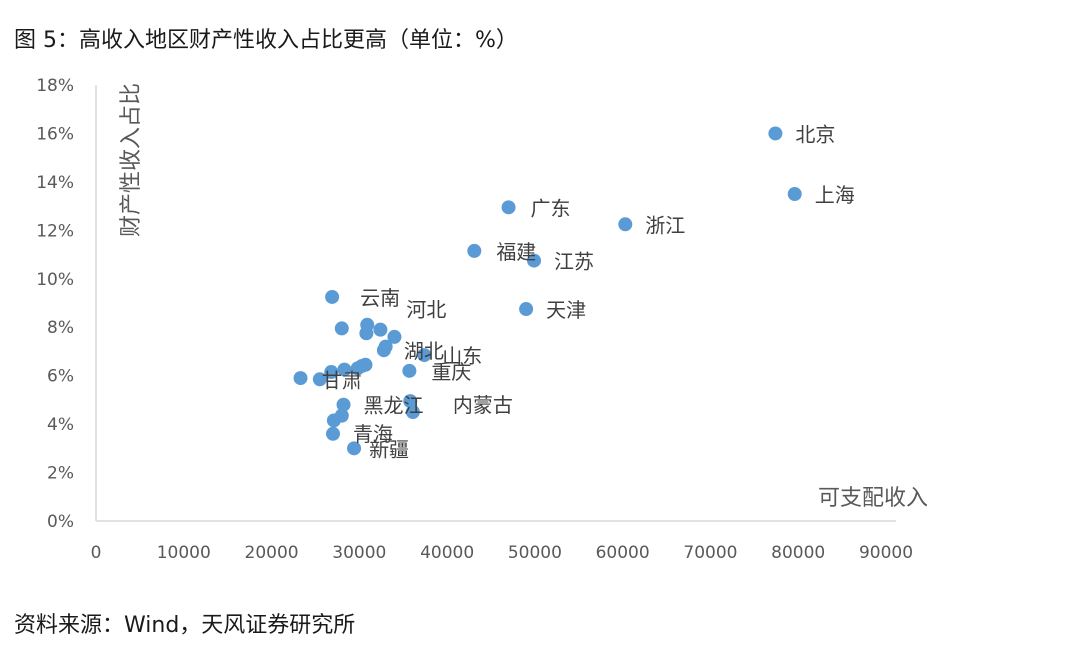  Describe the element at coordinates (665, 225) in the screenshot. I see `point-label: 浙江` at that location.